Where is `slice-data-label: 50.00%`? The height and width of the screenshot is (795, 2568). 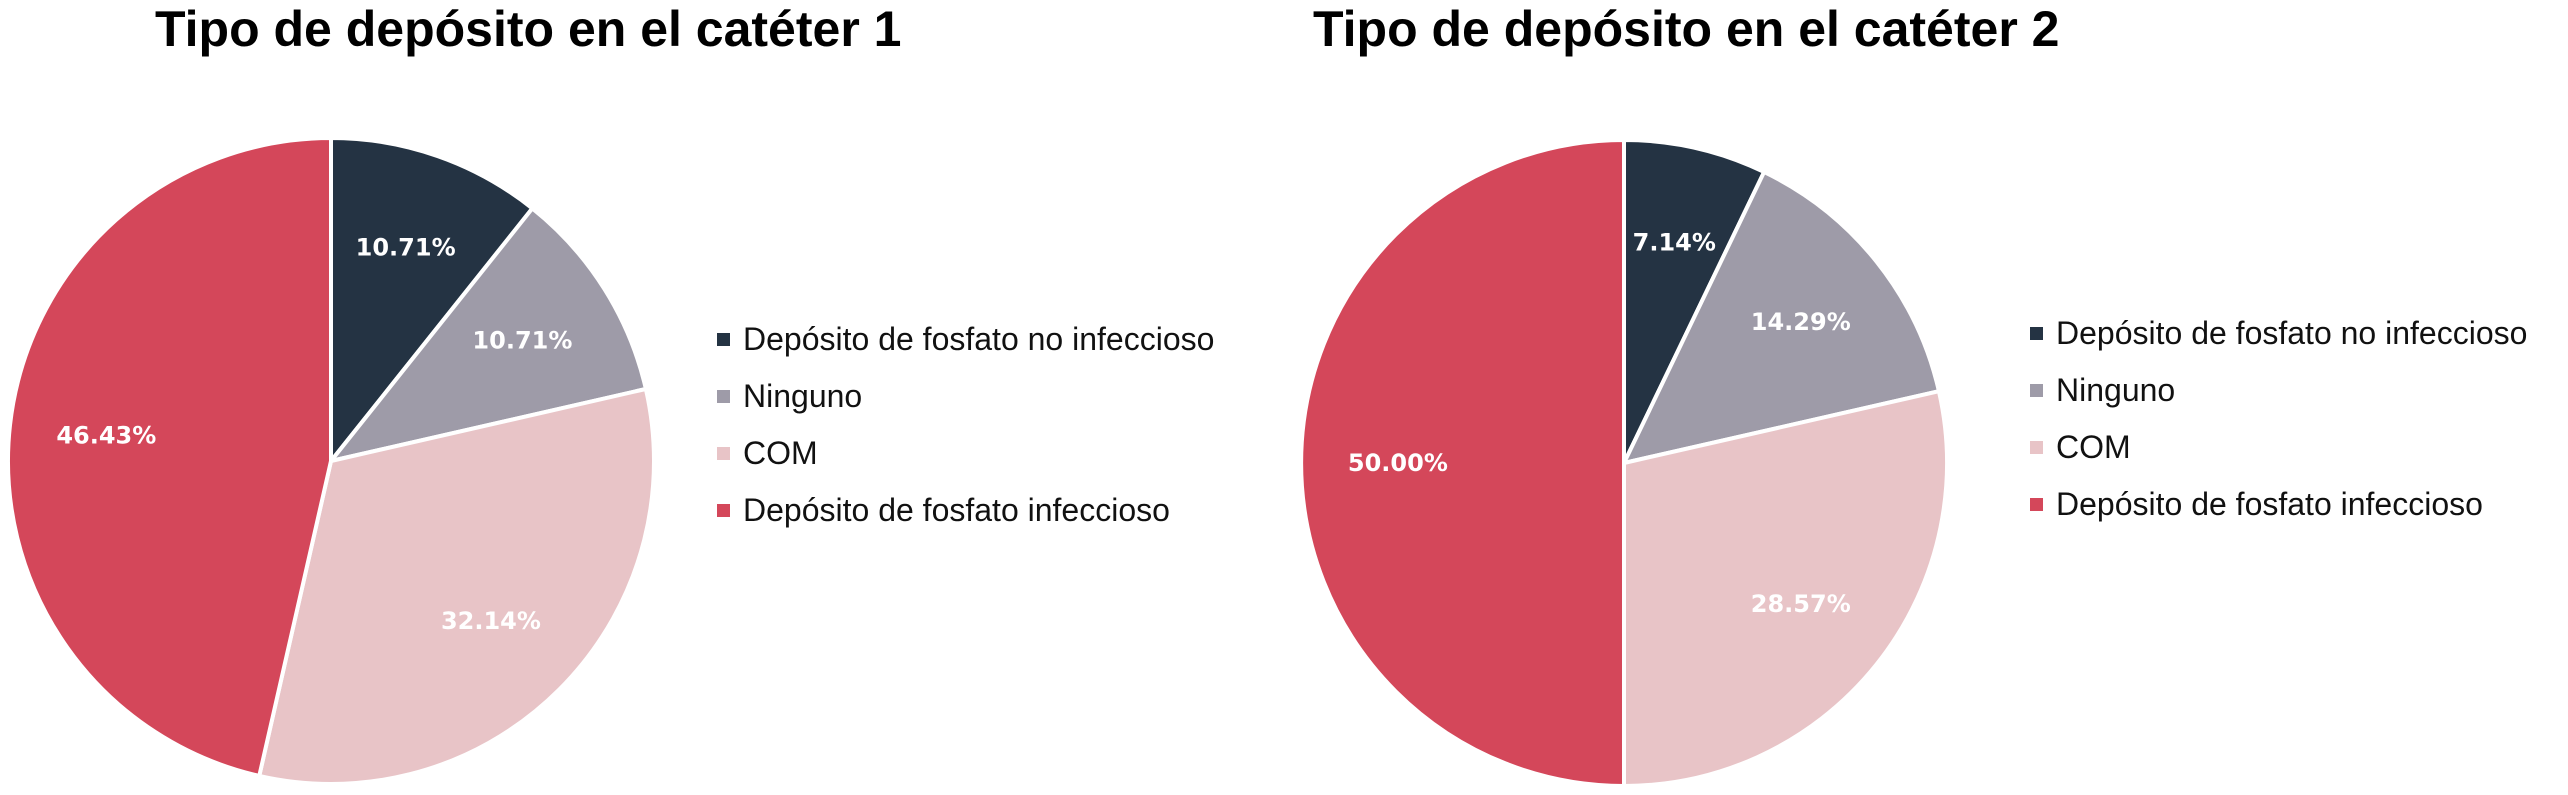 slice-data-label: 50.00% is located at coordinates (1398, 463).